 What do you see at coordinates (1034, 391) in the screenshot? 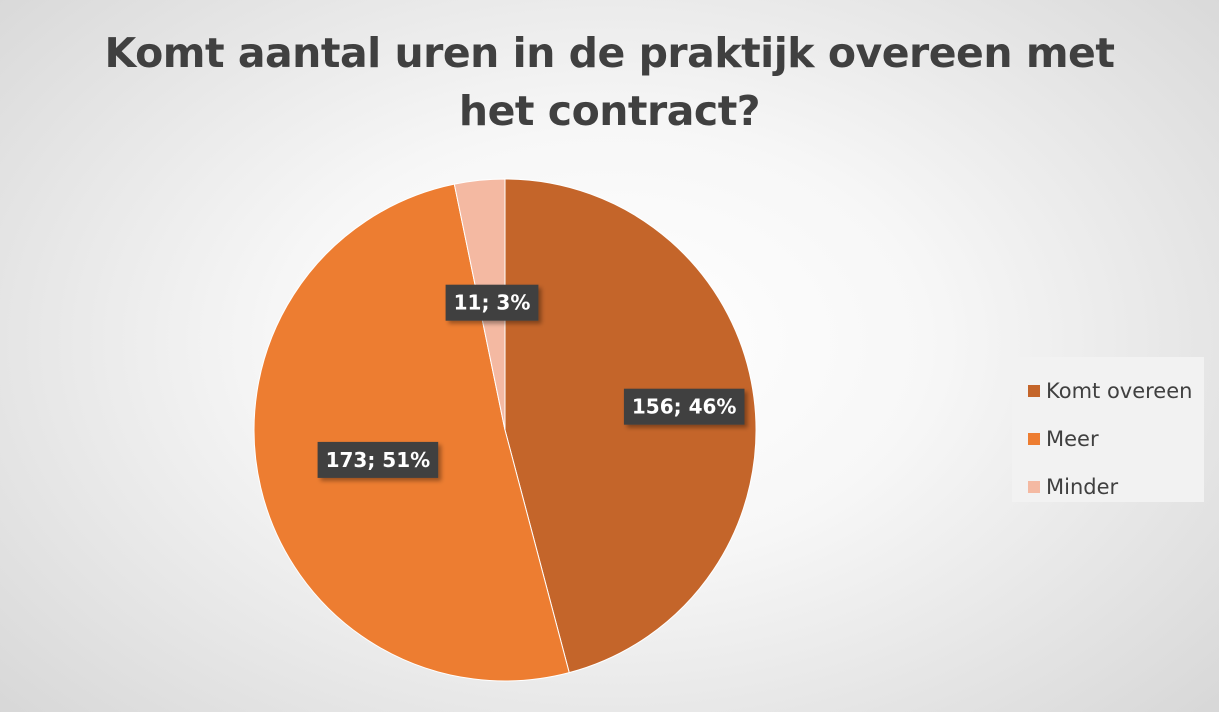
I see `legend-swatch-komt-overeen` at bounding box center [1034, 391].